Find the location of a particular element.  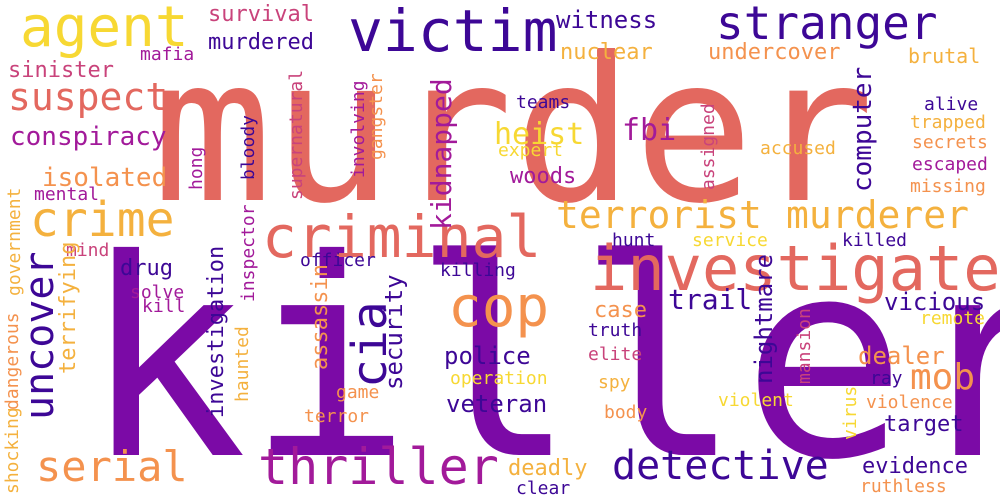

word-witness: witness is located at coordinates (607, 20).